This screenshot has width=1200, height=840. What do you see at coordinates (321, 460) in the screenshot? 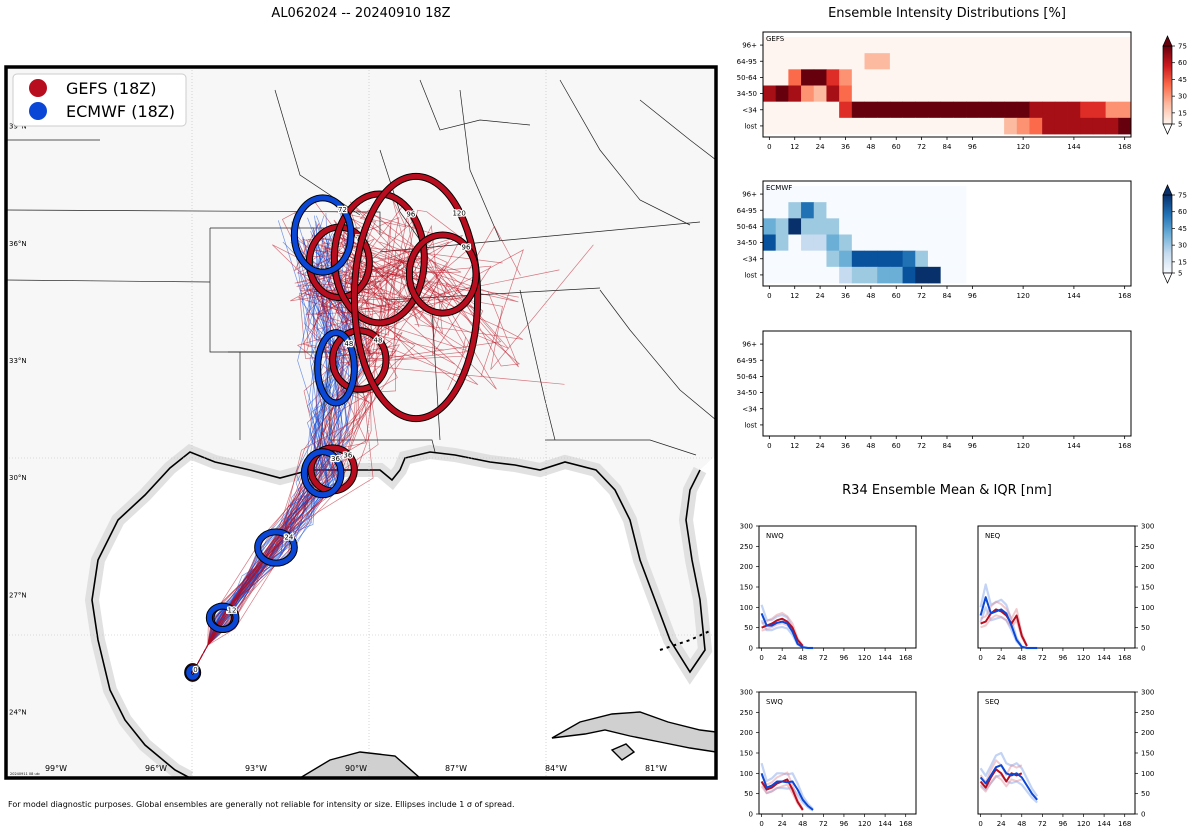
I see `gefs-member-track` at bounding box center [321, 460].